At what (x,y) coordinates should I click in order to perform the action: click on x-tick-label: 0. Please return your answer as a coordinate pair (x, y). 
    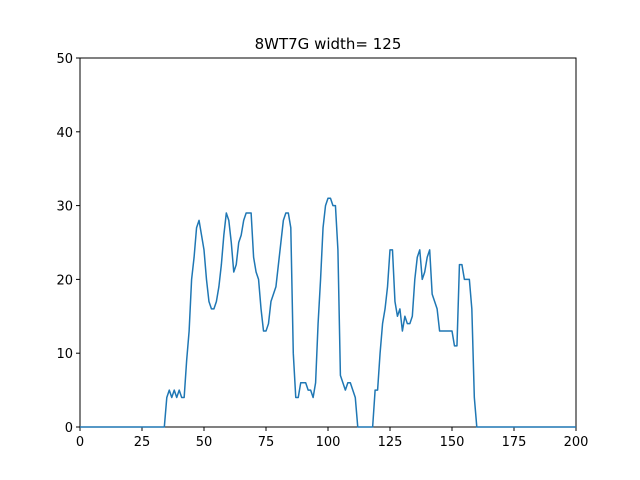
    Looking at the image, I should click on (80, 442).